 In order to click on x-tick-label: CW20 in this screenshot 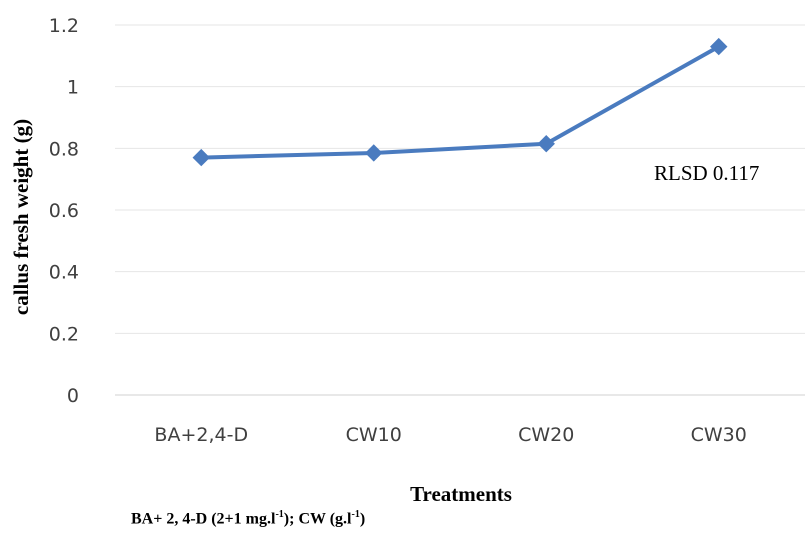, I will do `click(546, 435)`.